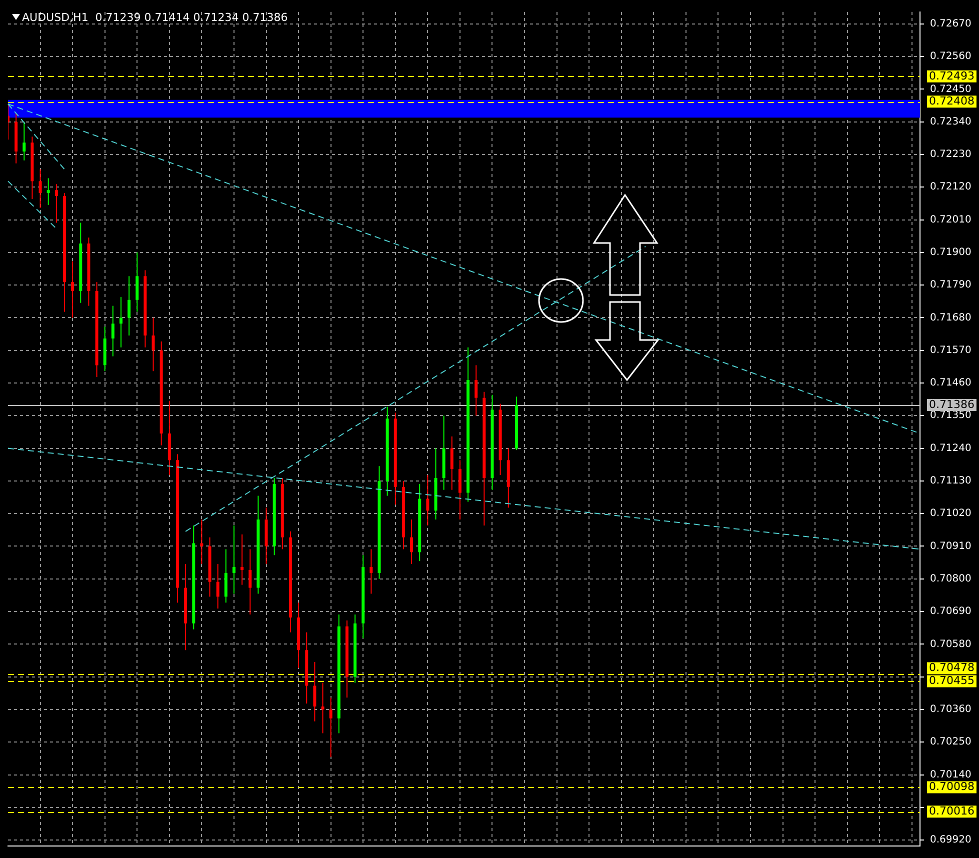 This screenshot has width=979, height=858. I want to click on y-tick-label: 0.71570, so click(951, 350).